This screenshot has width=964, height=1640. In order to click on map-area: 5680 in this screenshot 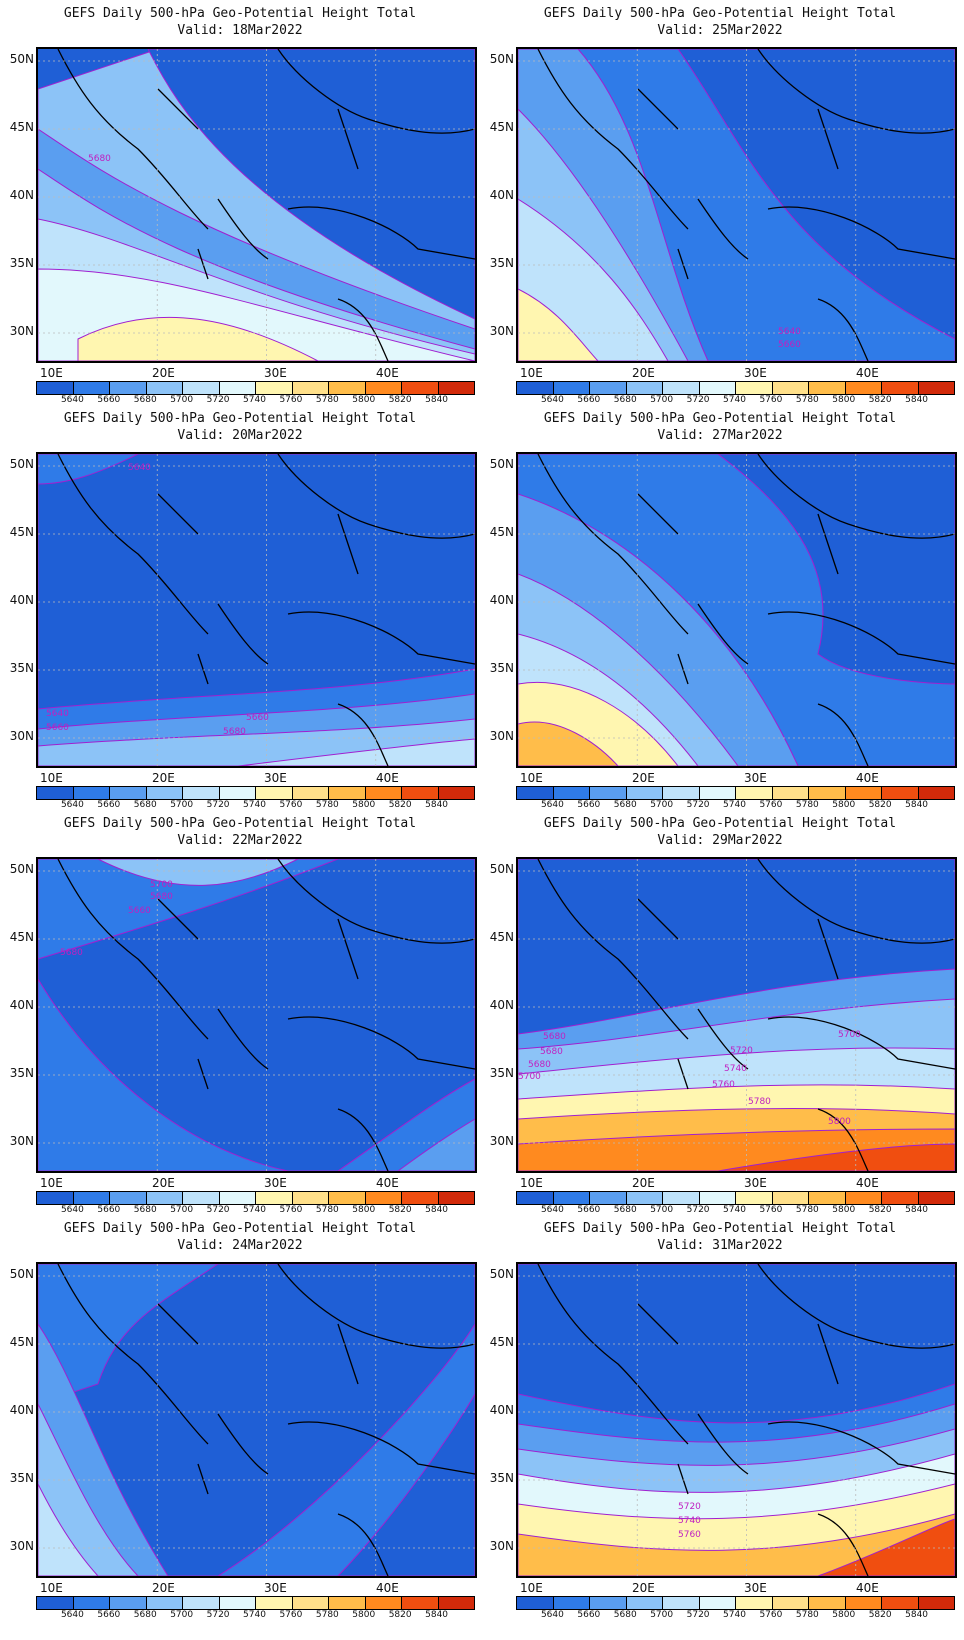, I will do `click(256, 205)`.